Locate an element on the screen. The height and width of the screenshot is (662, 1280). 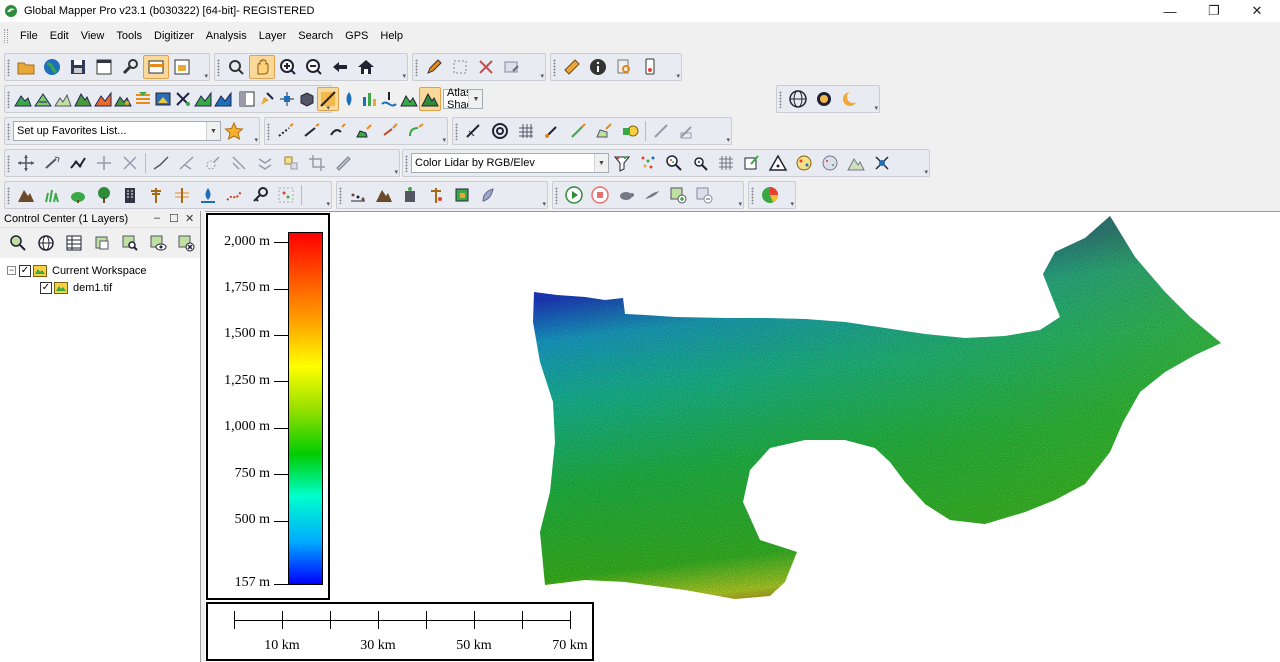
web-globe-button is located at coordinates (798, 99).